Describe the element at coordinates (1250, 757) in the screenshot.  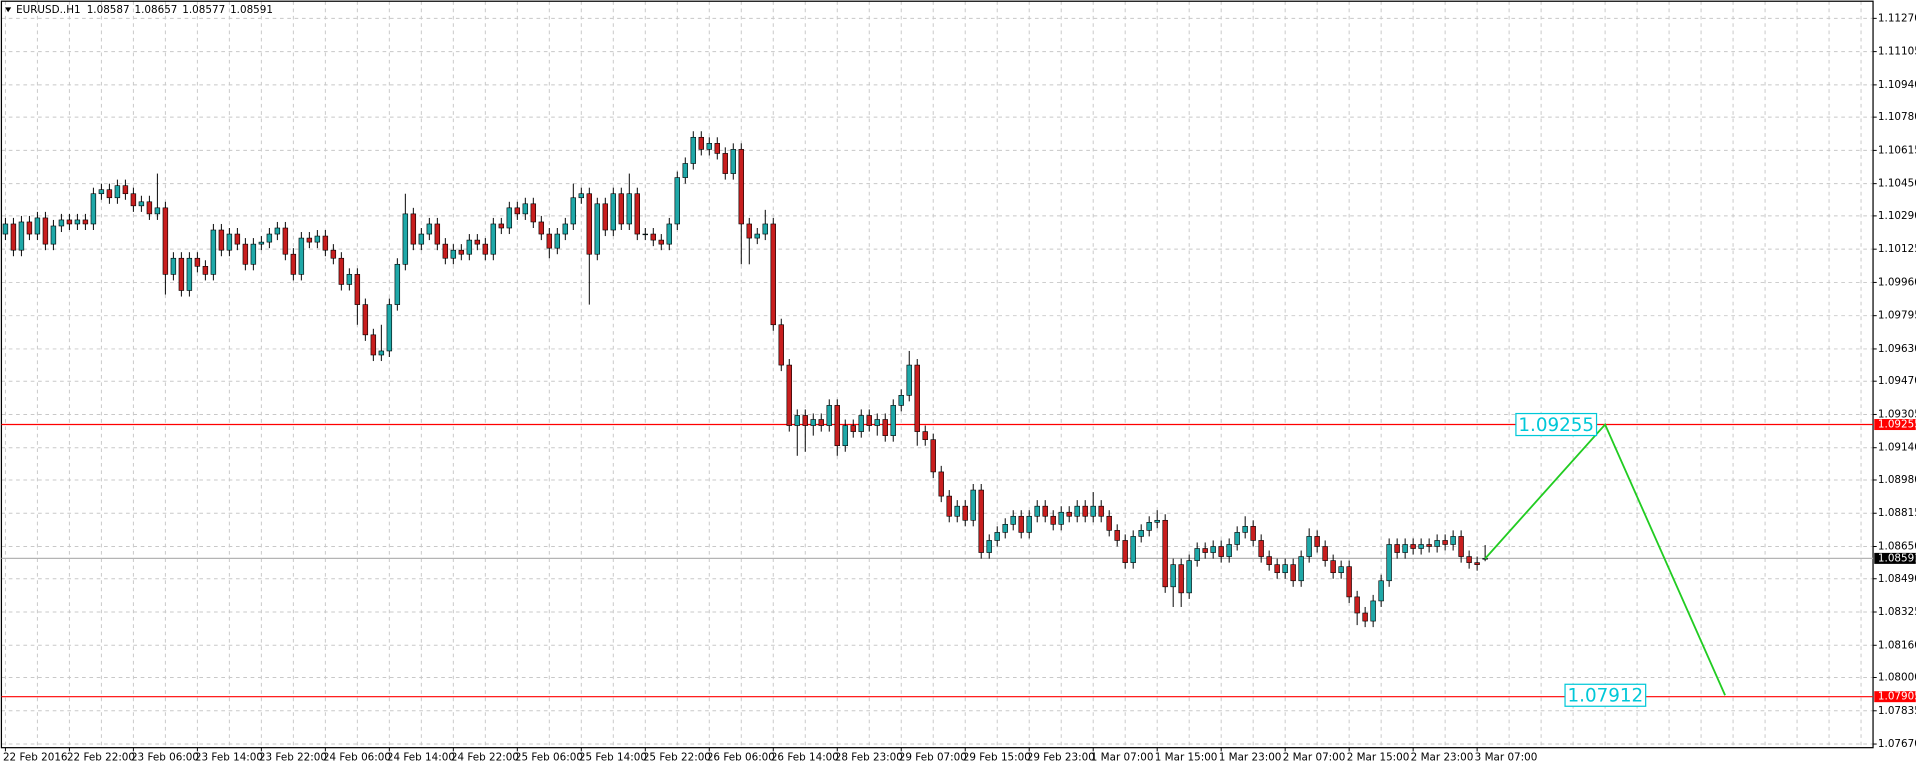
I see `x-tick-label: 1 Mar 23:00` at that location.